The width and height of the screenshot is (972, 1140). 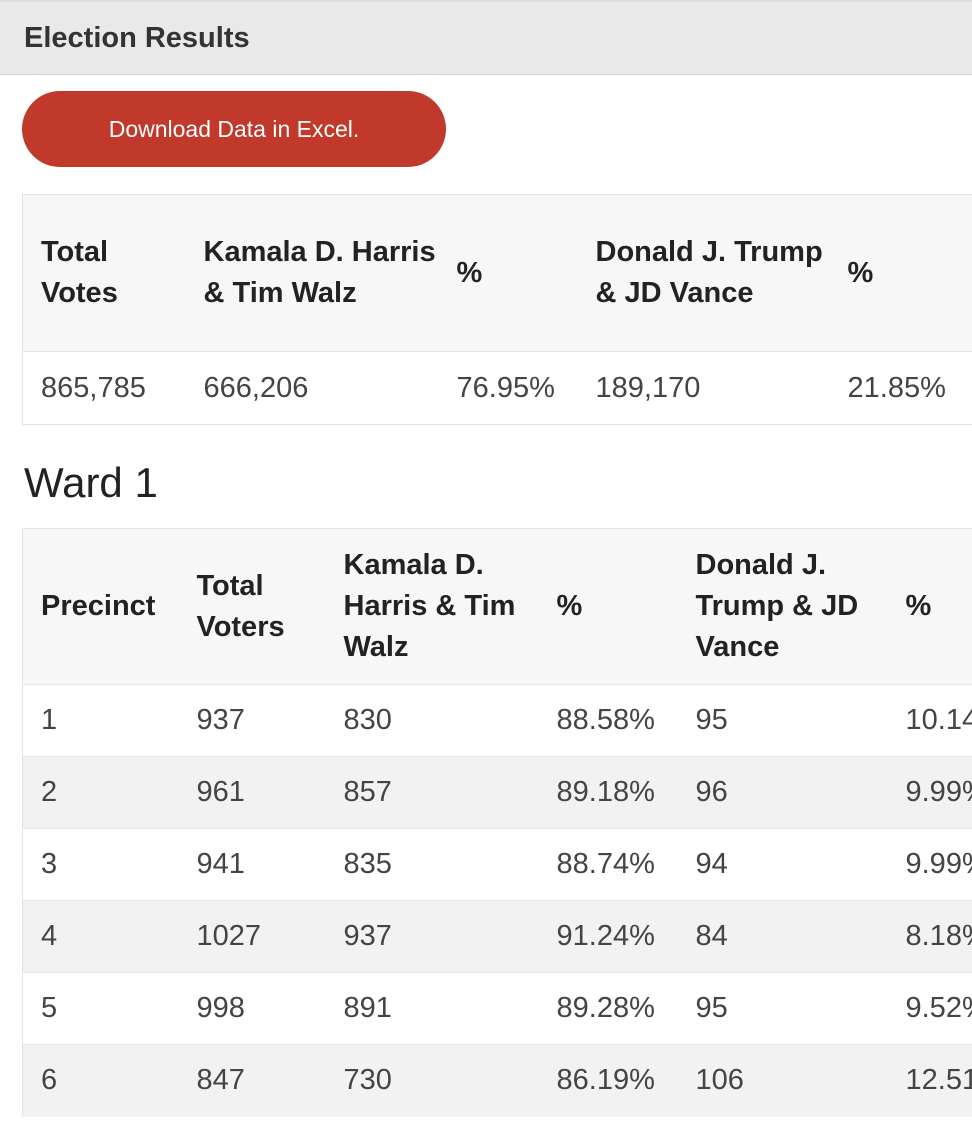 I want to click on ward-title: Ward 1, so click(x=91, y=482).